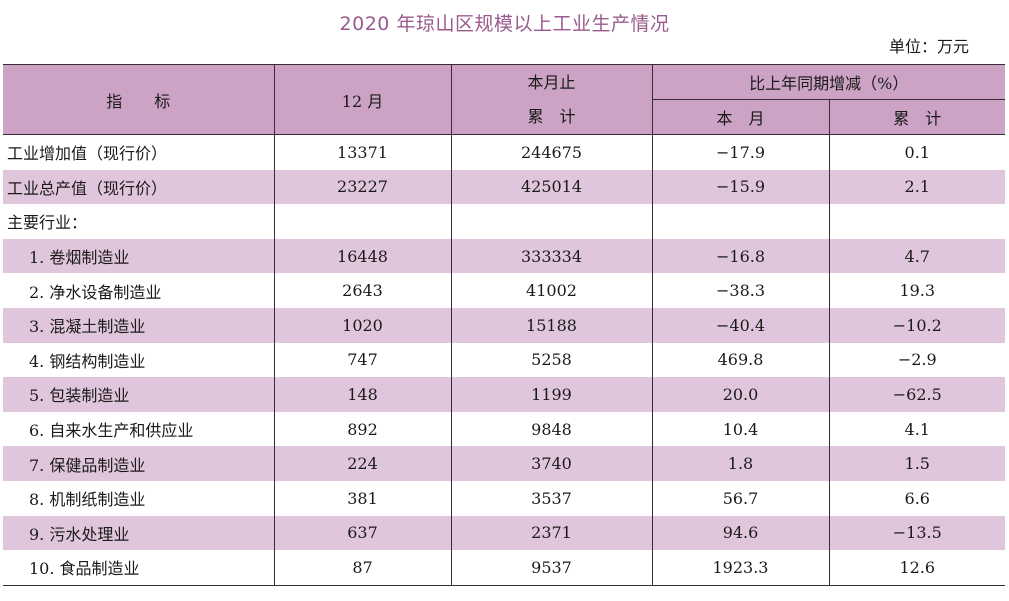 This screenshot has width=1009, height=601. I want to click on row-change-month: 1923.3, so click(740, 568).